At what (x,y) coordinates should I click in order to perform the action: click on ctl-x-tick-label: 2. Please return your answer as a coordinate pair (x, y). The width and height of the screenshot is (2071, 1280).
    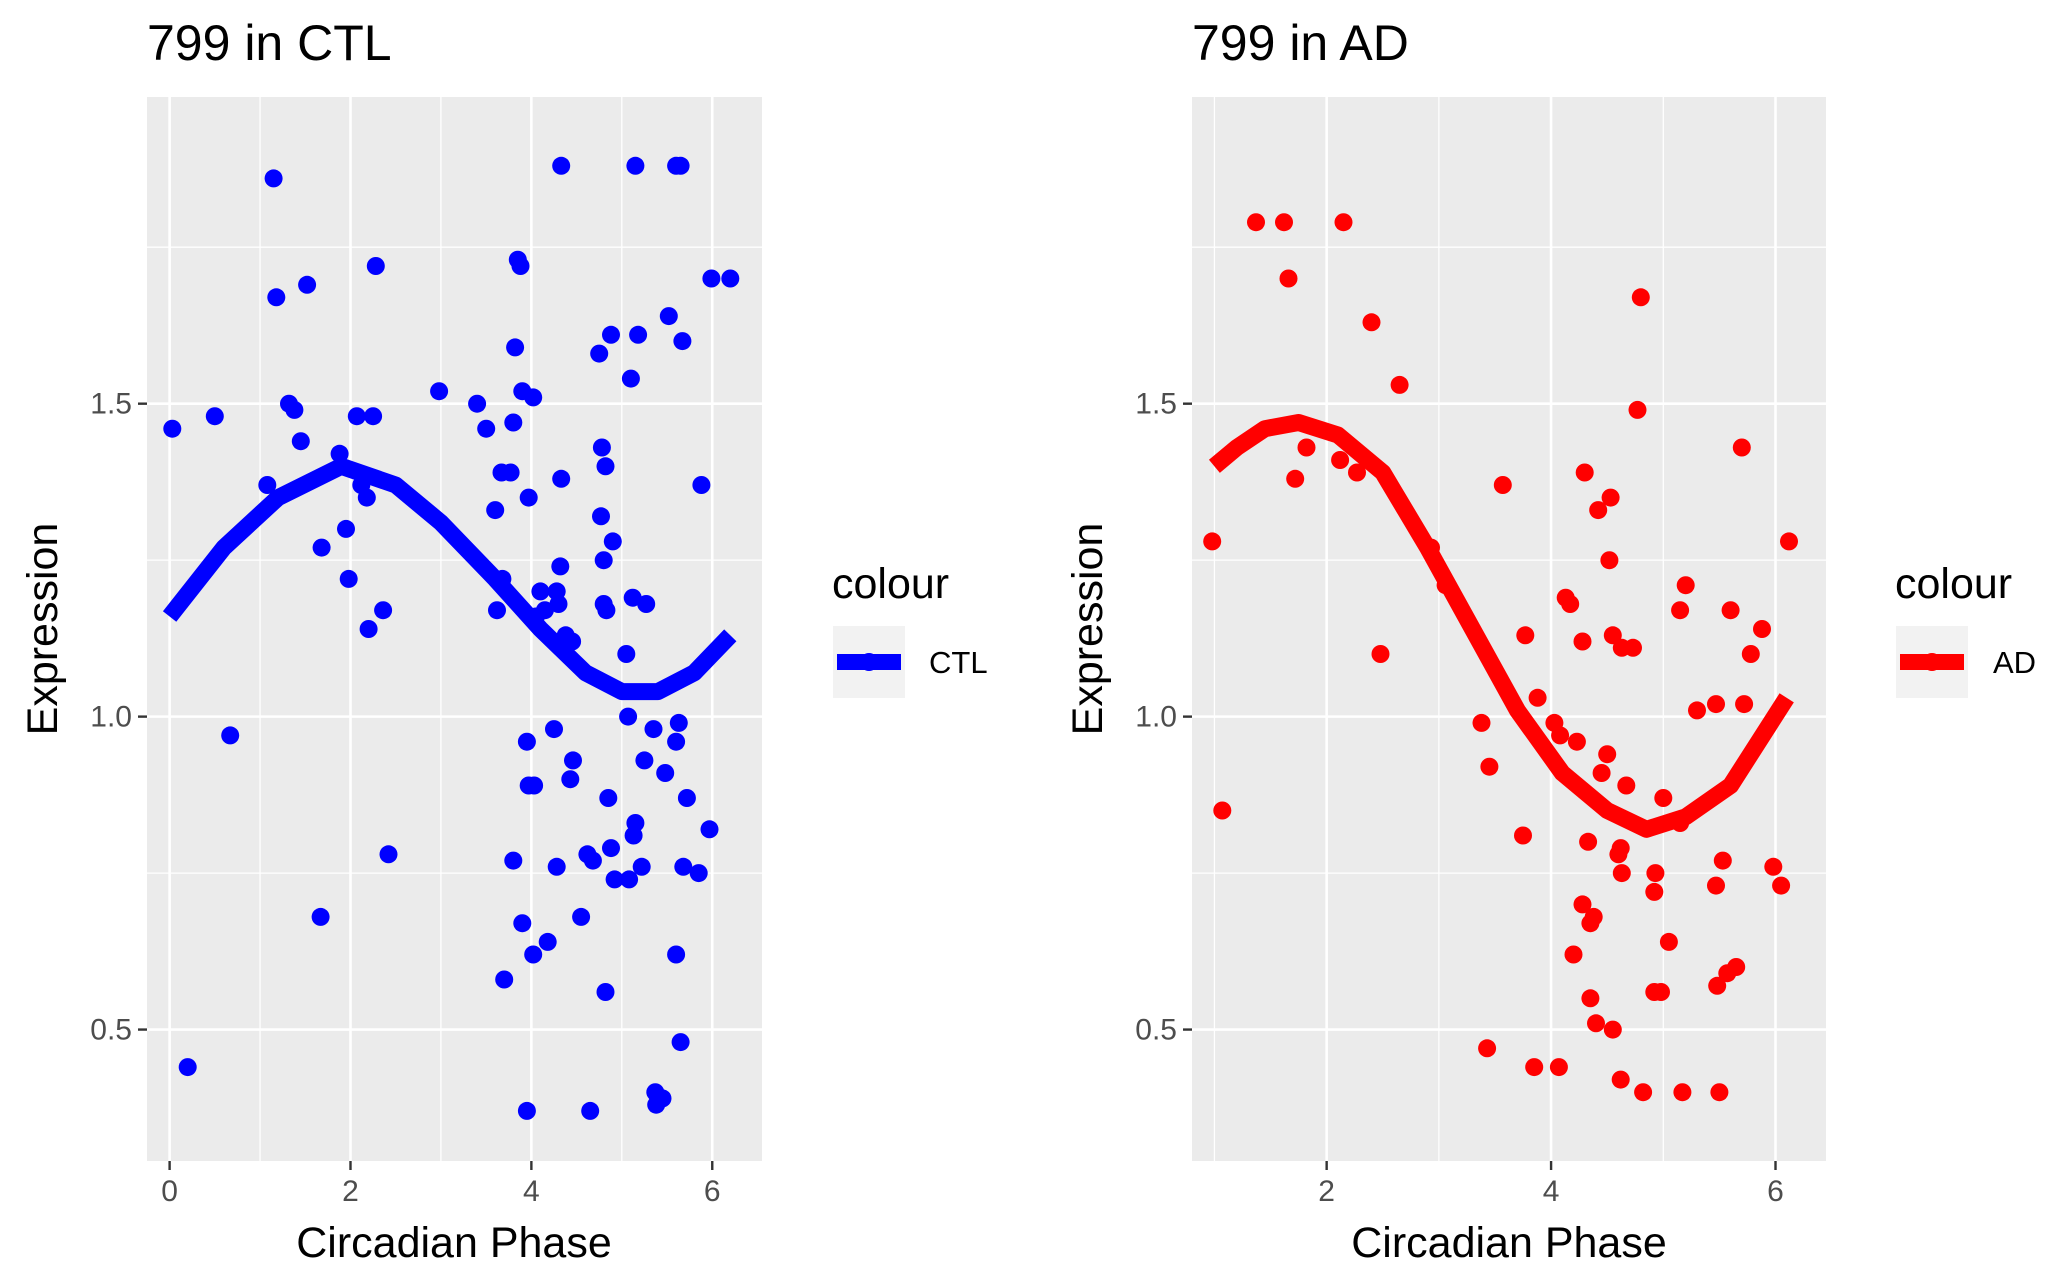
    Looking at the image, I should click on (350, 1191).